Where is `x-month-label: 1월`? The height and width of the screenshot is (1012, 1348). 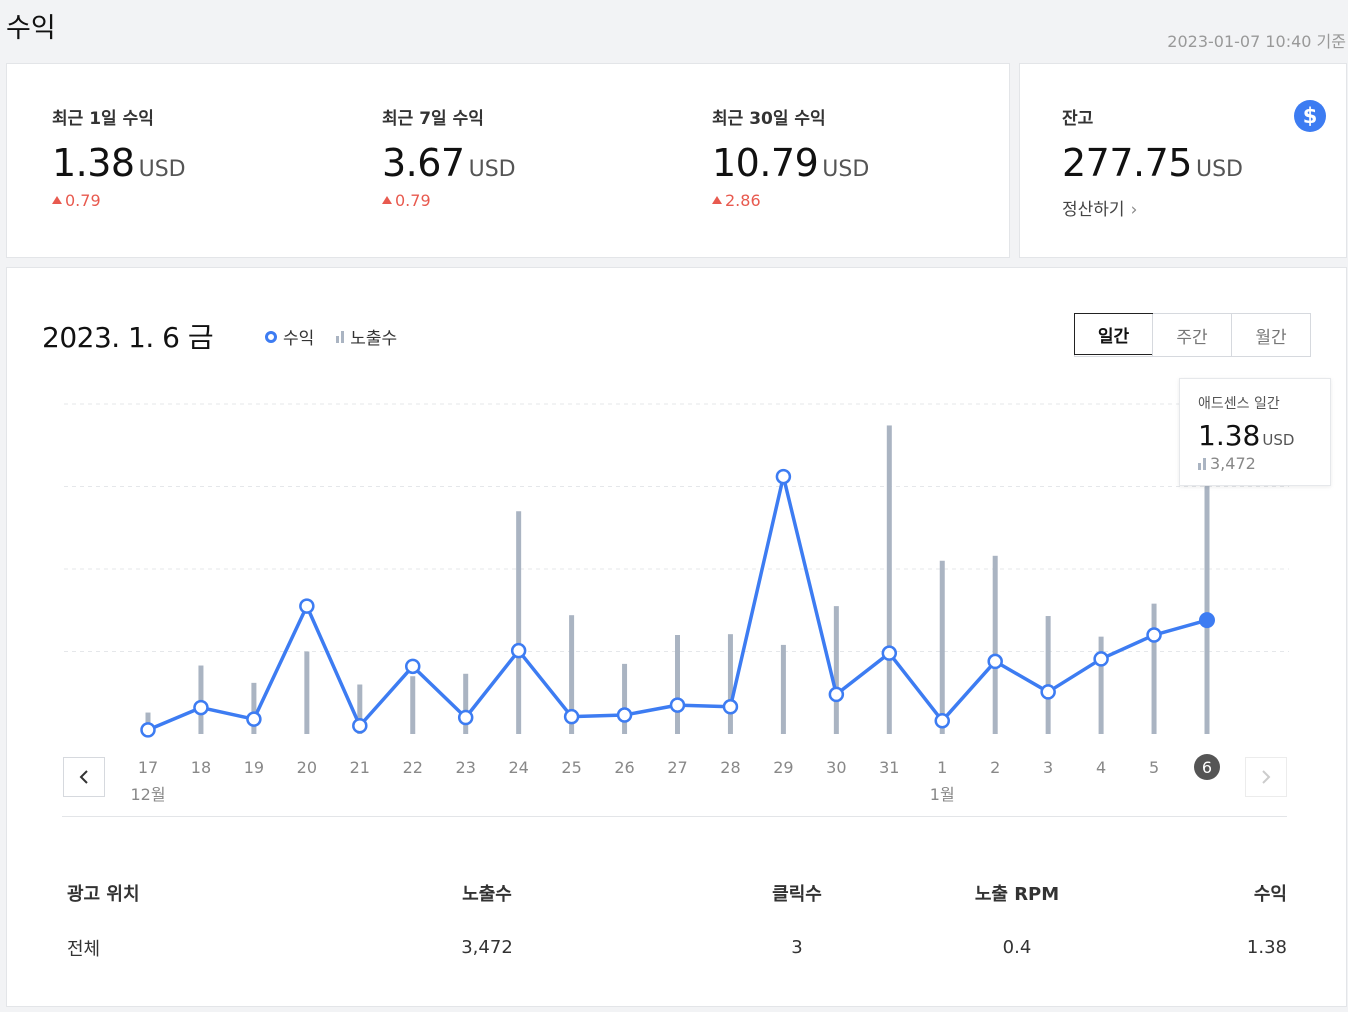 x-month-label: 1월 is located at coordinates (942, 794).